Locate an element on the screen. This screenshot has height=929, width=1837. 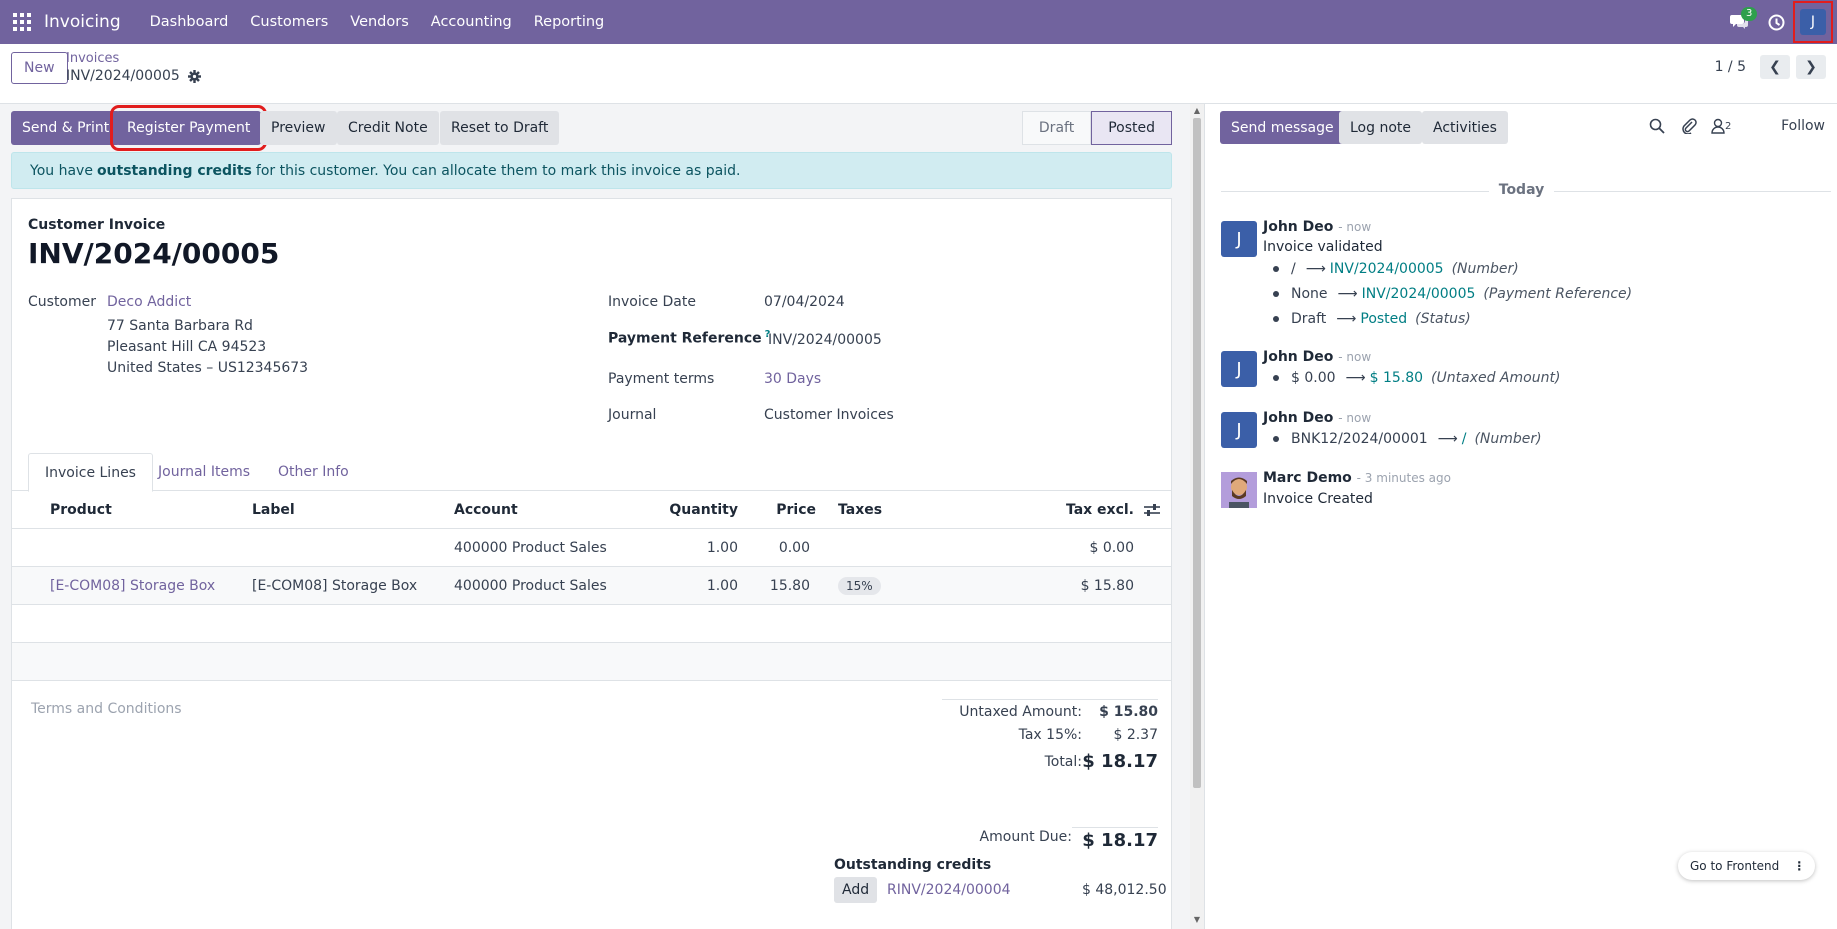
add-credit-button: Add is located at coordinates (856, 890).